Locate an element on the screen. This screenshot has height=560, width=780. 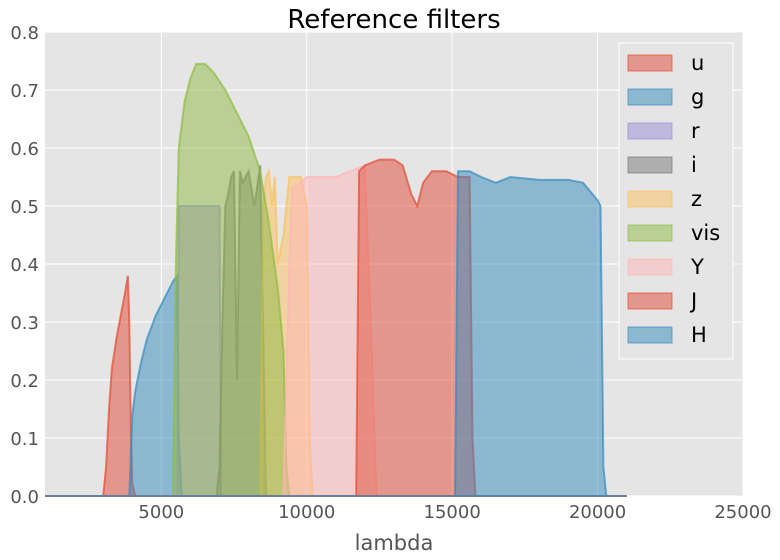
x-tick-label: 20000 is located at coordinates (597, 512).